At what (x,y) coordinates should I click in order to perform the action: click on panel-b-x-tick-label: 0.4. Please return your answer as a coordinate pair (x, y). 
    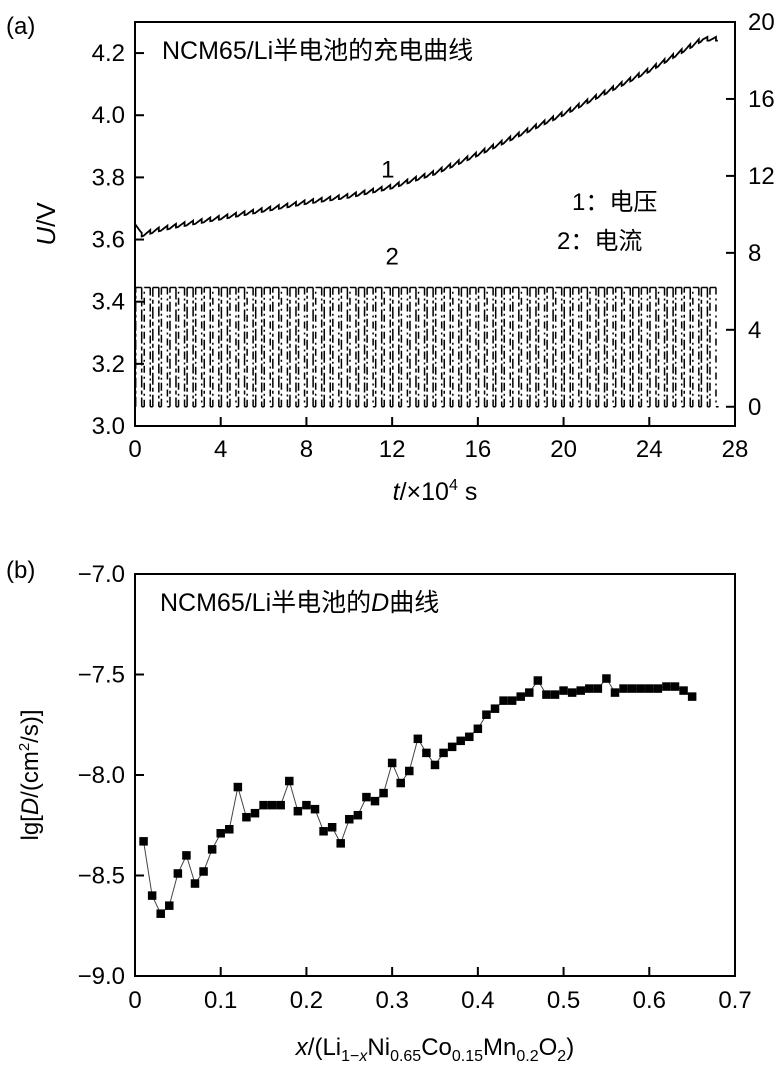
    Looking at the image, I should click on (477, 1000).